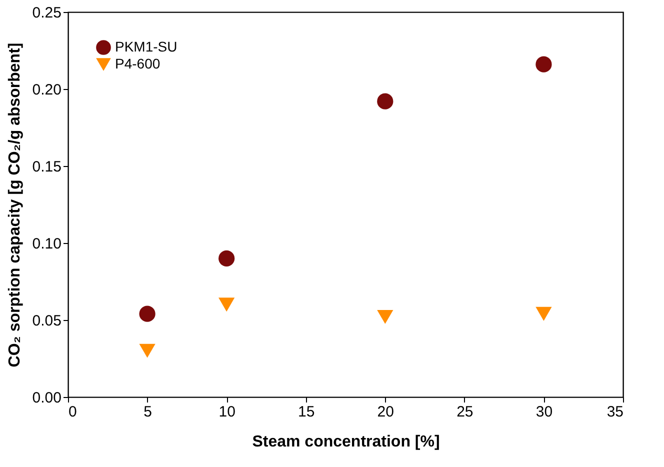 This screenshot has height=467, width=664. What do you see at coordinates (227, 412) in the screenshot?
I see `x-tick-label: 10` at bounding box center [227, 412].